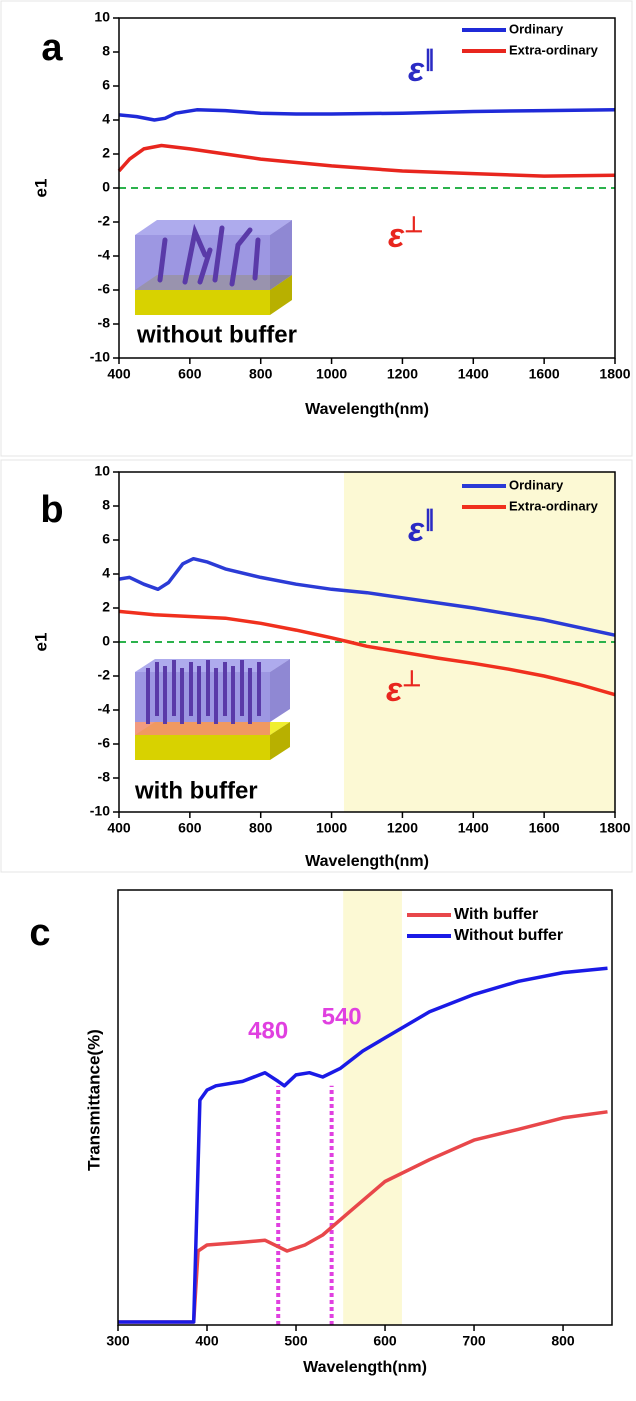  I want to click on marker-label: 540, so click(342, 1016).